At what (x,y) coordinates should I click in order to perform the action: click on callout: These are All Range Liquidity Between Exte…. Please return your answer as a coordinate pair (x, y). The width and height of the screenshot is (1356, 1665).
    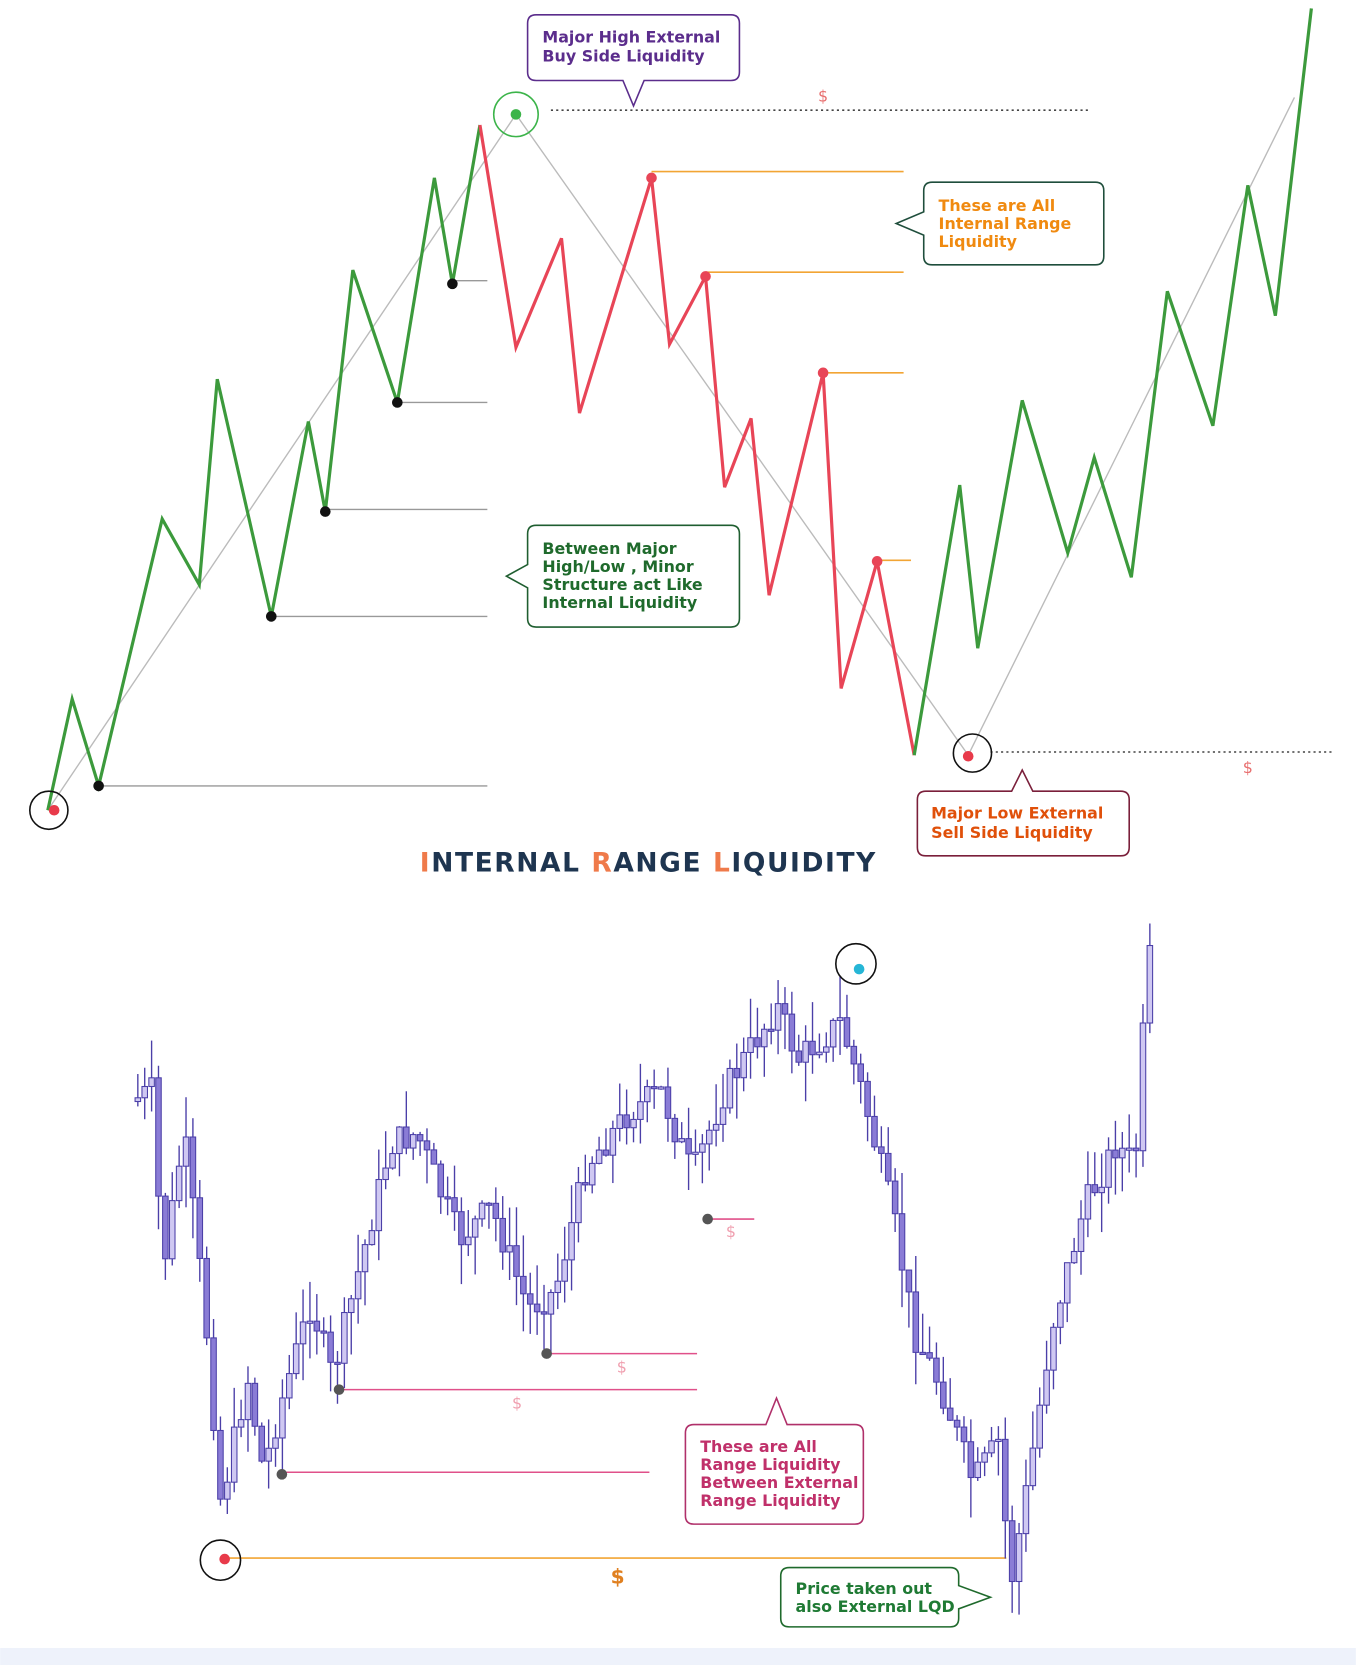
    Looking at the image, I should click on (779, 1473).